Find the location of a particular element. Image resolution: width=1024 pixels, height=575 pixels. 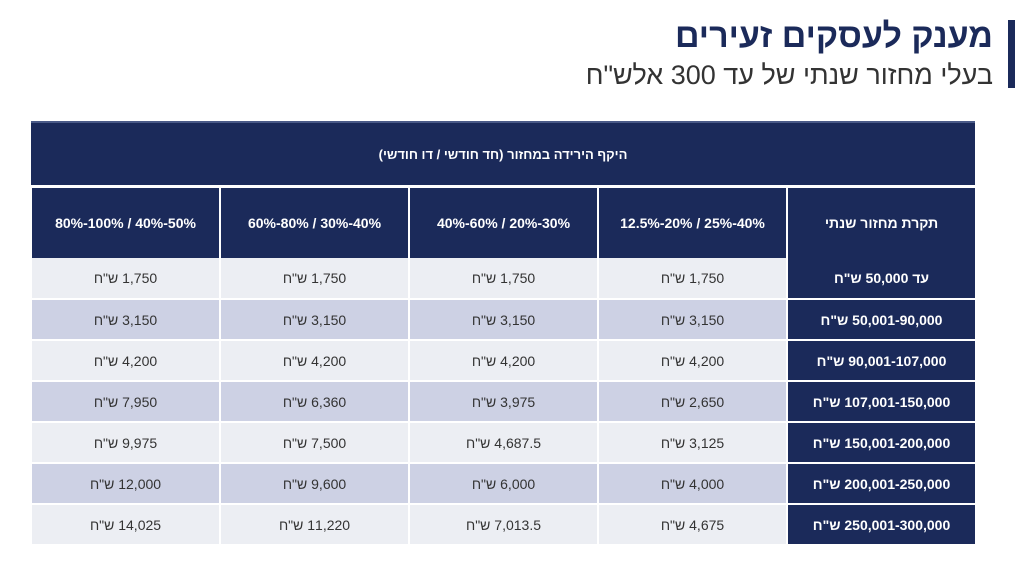

grant-cell: 4,000 ש"ח is located at coordinates (692, 484).